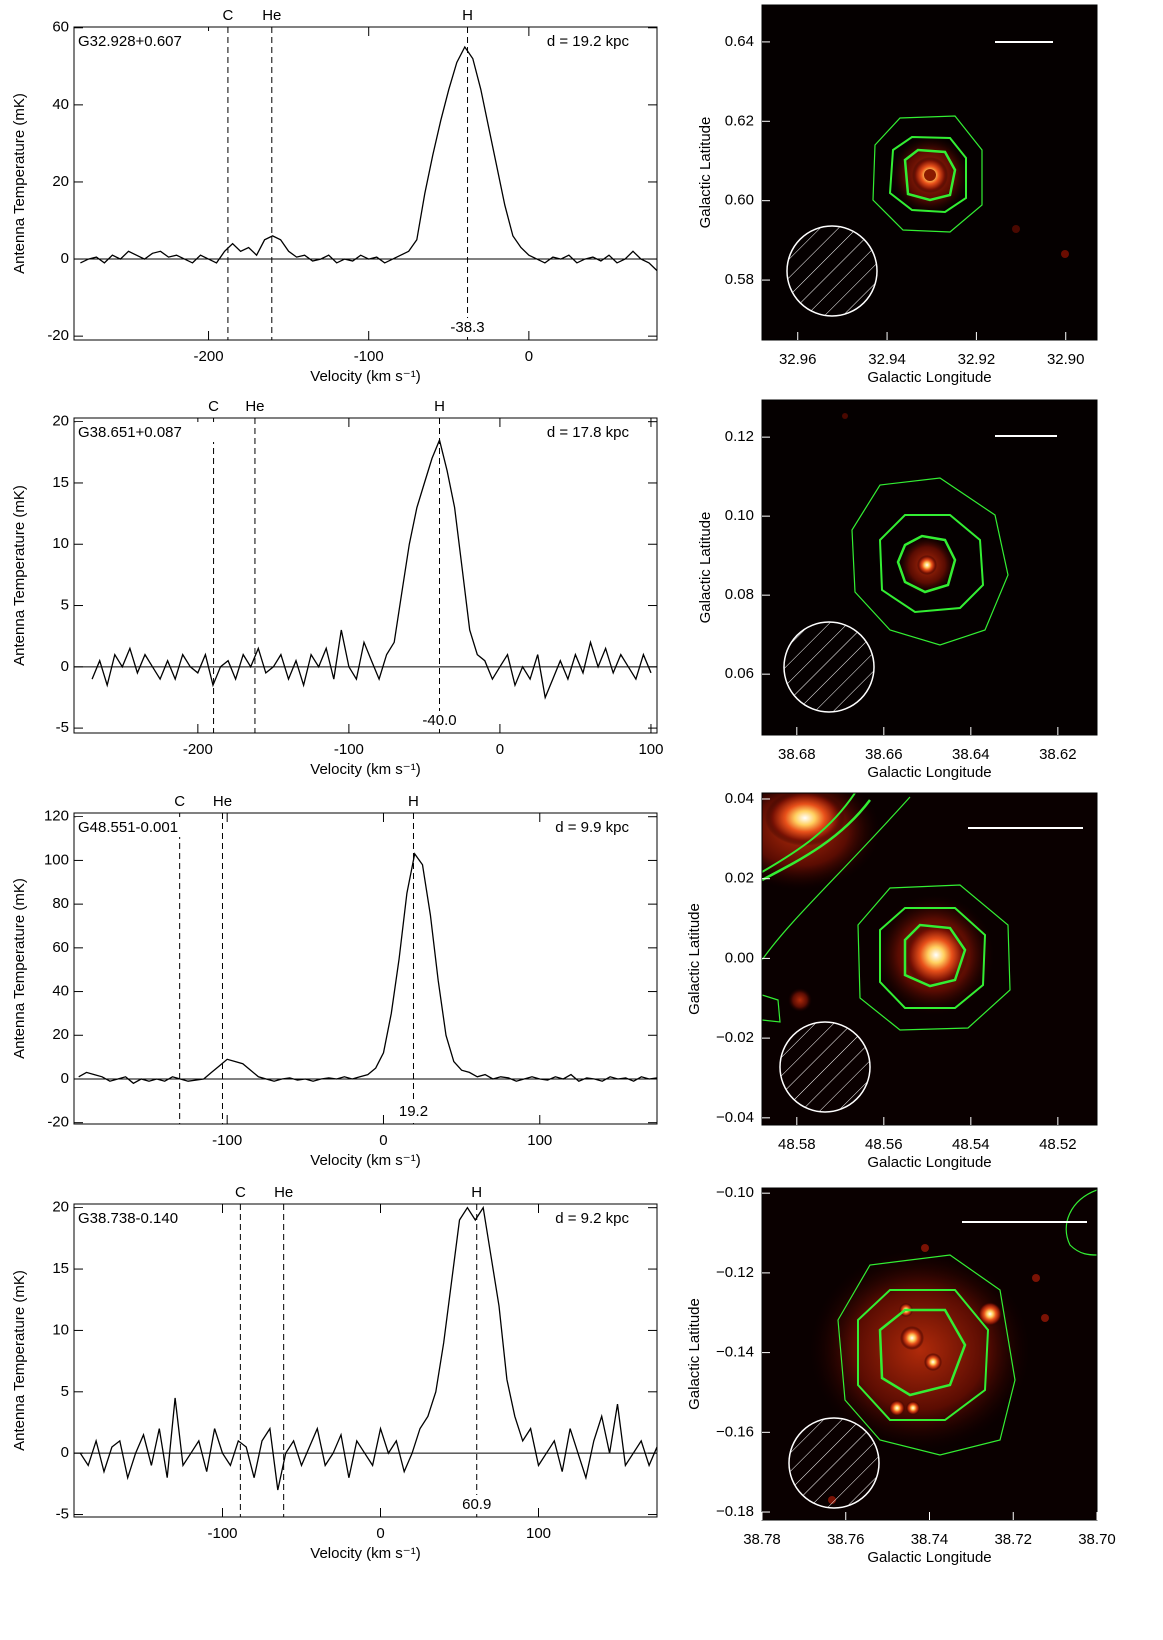 The height and width of the screenshot is (1640, 1163). Describe the element at coordinates (971, 754) in the screenshot. I see `x-tick-label: 38.64` at that location.